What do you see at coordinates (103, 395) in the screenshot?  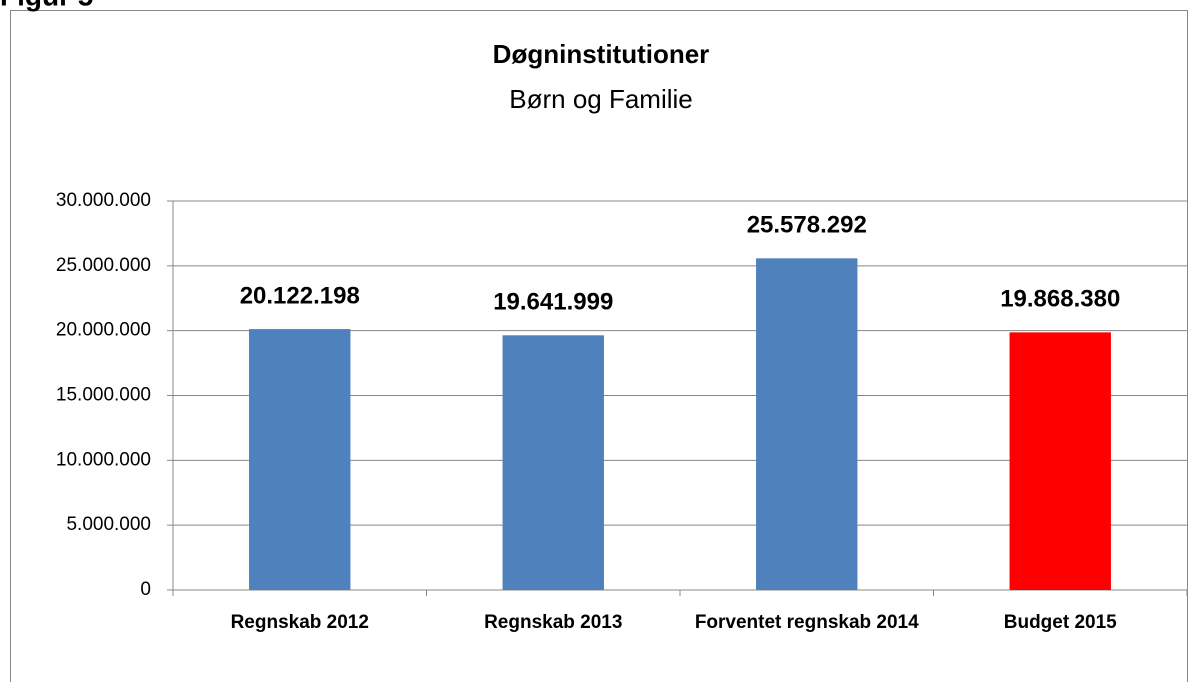 I see `y-tick-label: 15.000.000` at bounding box center [103, 395].